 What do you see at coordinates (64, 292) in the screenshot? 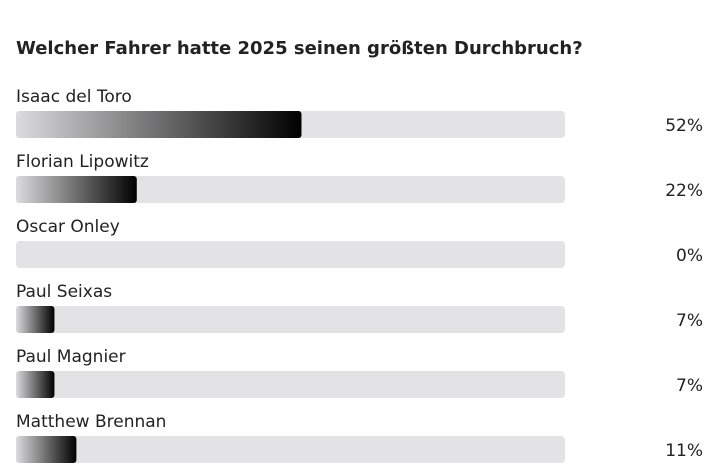
I see `option-label: Paul Seixas` at bounding box center [64, 292].